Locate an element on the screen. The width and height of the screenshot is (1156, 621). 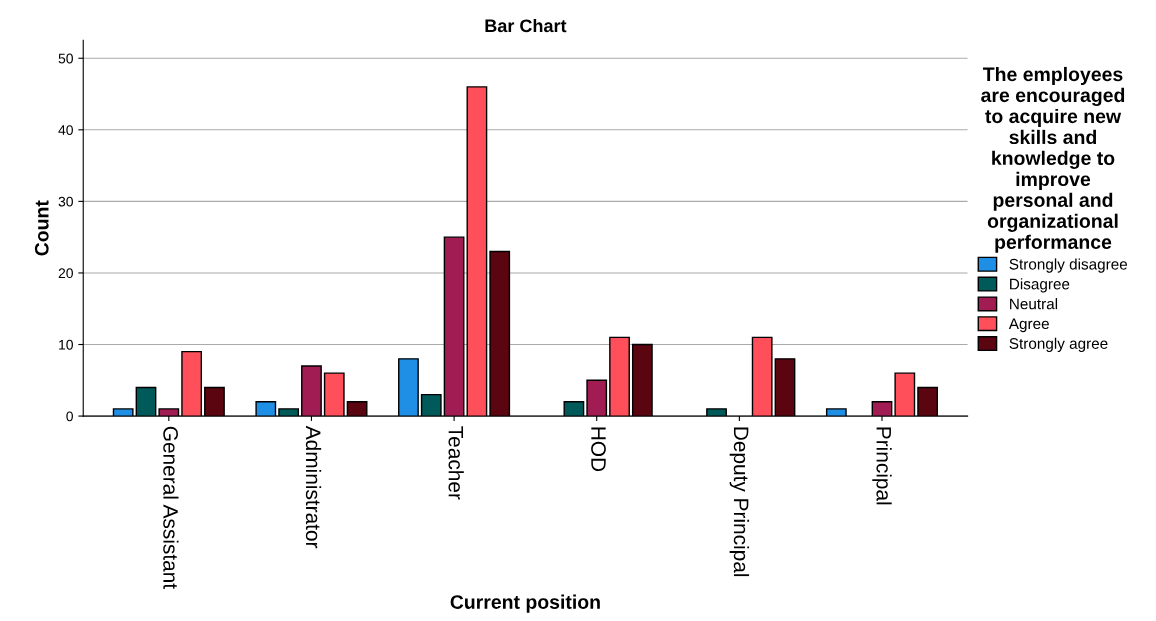
legend-label: Strongly disagree is located at coordinates (1068, 265).